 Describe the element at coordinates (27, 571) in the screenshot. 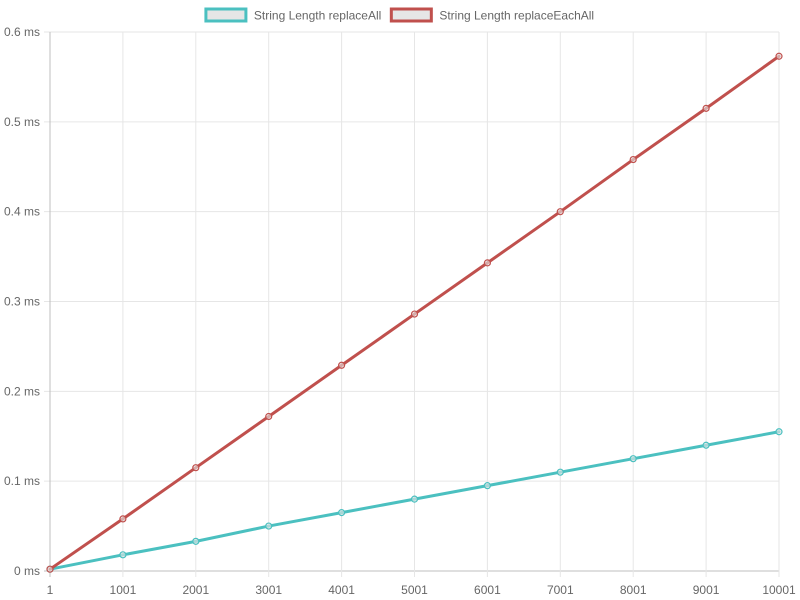

I see `y-tick-label: 0 ms` at that location.